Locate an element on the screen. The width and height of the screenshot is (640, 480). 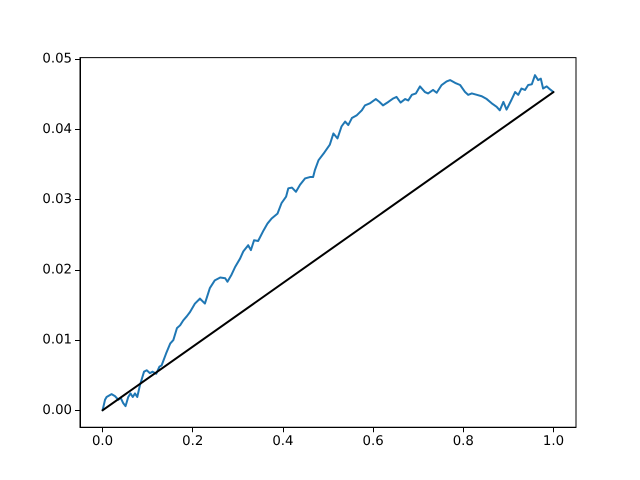
y-tick-label: 0.02 is located at coordinates (57, 270).